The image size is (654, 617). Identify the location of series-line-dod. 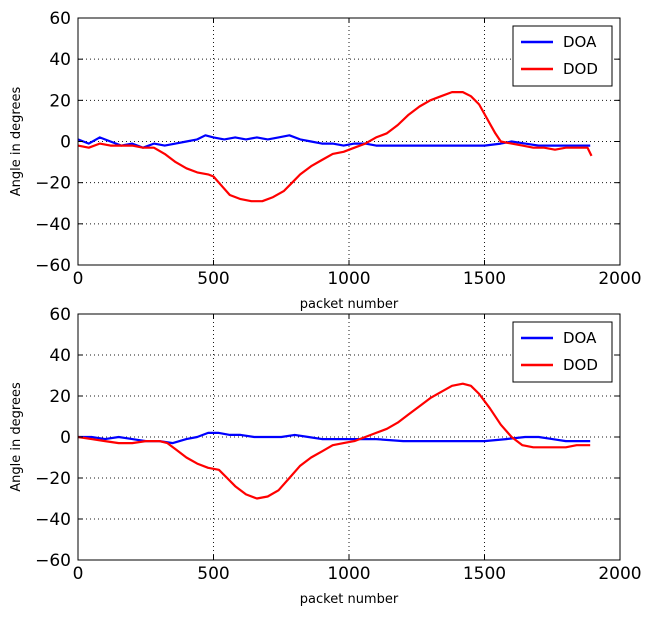
(335, 147).